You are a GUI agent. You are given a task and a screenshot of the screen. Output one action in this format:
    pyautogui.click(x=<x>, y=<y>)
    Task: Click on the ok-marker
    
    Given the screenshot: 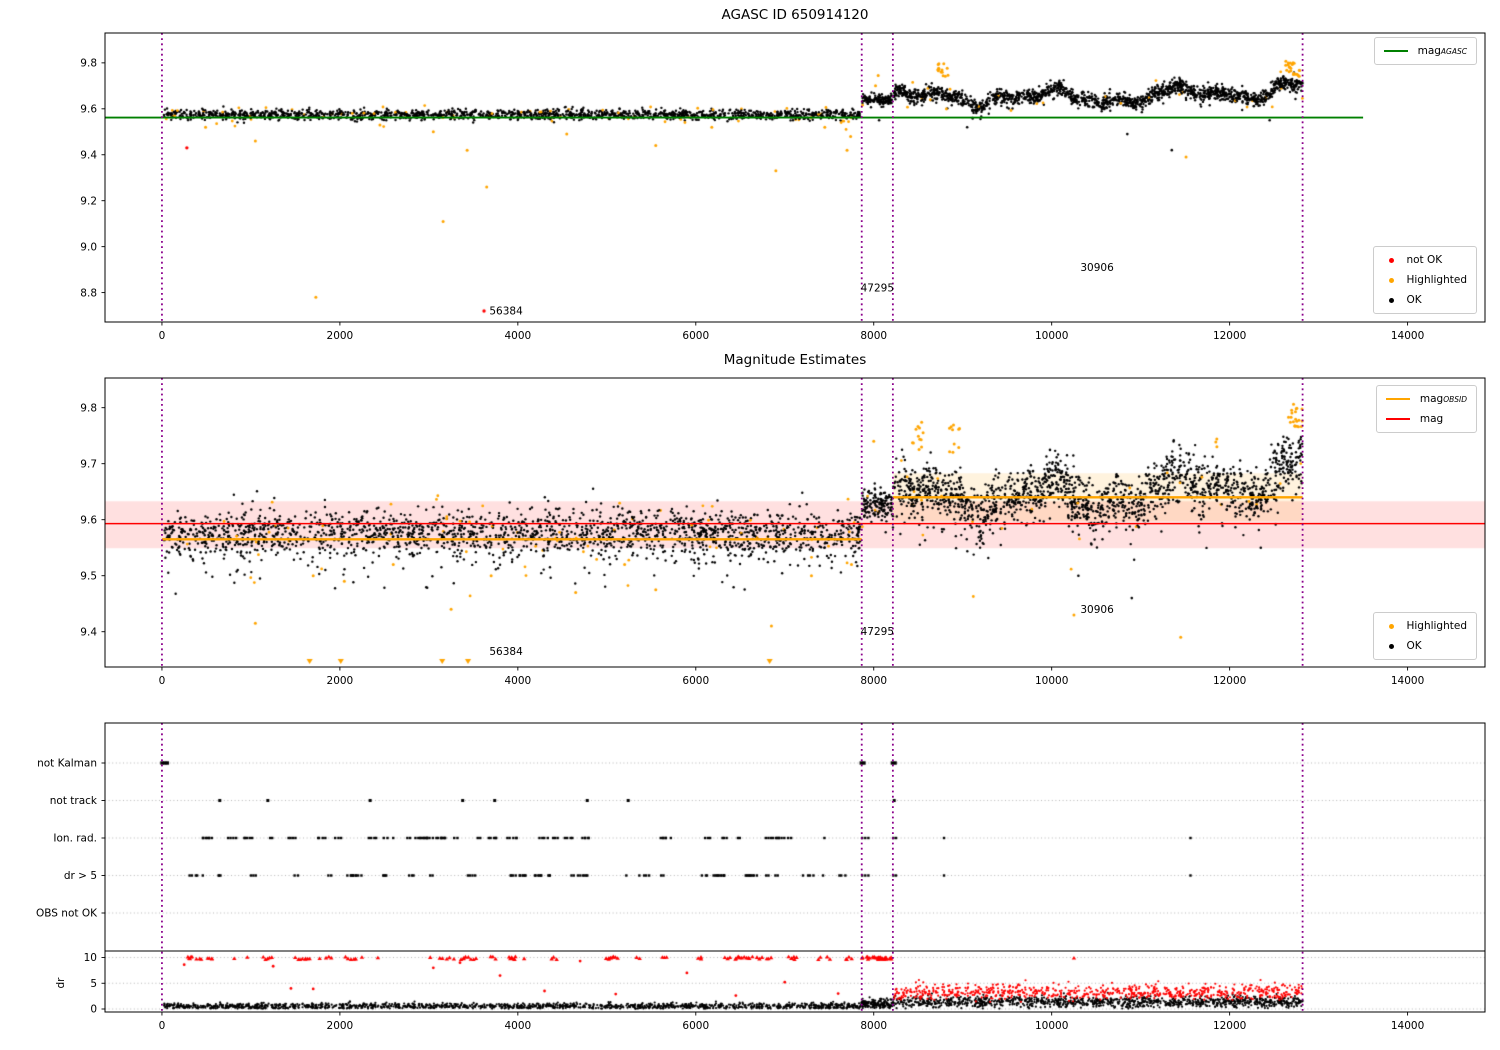 What is the action you would take?
    pyautogui.click(x=1392, y=300)
    